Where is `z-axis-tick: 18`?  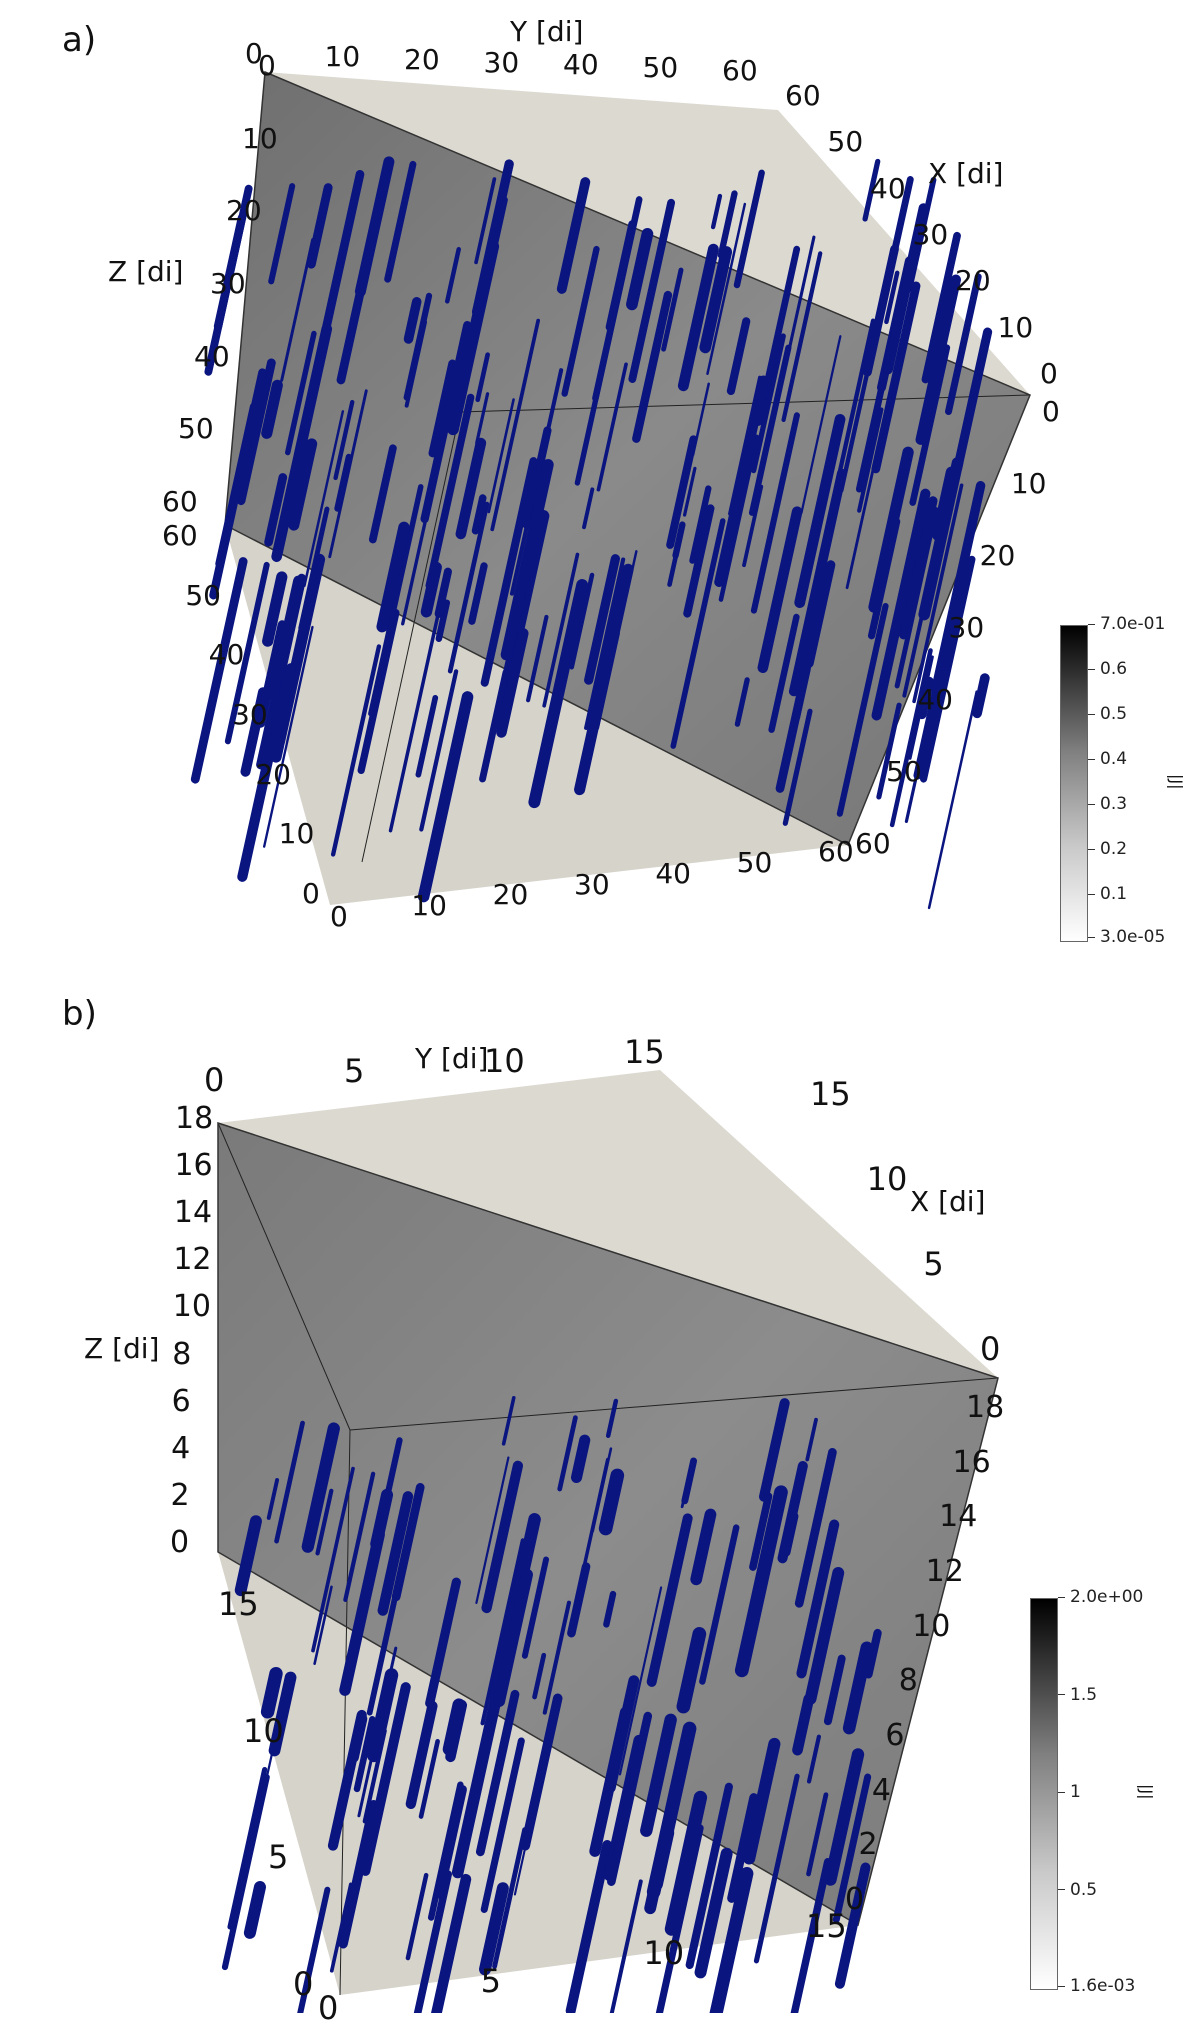 z-axis-tick: 18 is located at coordinates (194, 1118).